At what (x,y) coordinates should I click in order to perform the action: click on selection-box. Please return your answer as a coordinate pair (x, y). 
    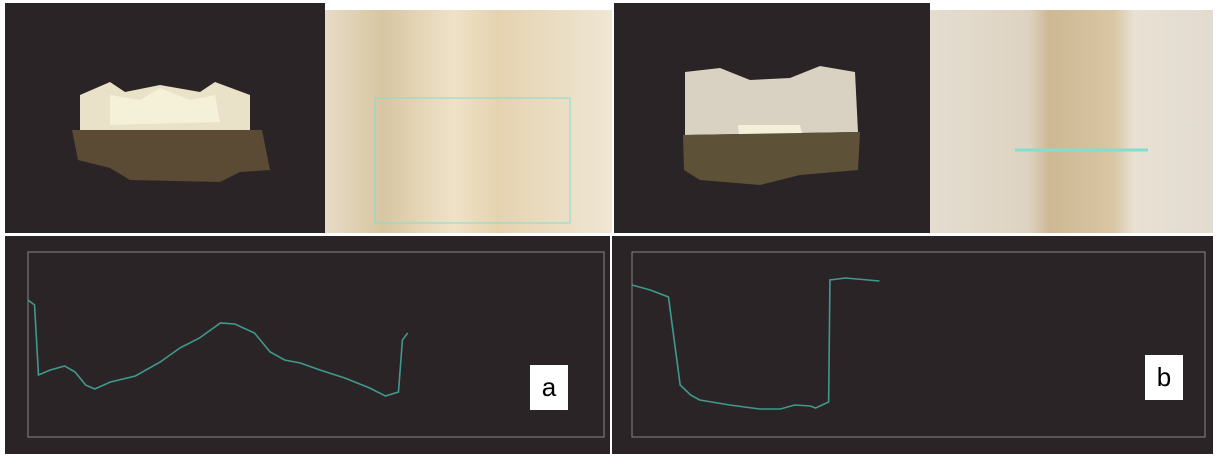
    Looking at the image, I should click on (472, 160).